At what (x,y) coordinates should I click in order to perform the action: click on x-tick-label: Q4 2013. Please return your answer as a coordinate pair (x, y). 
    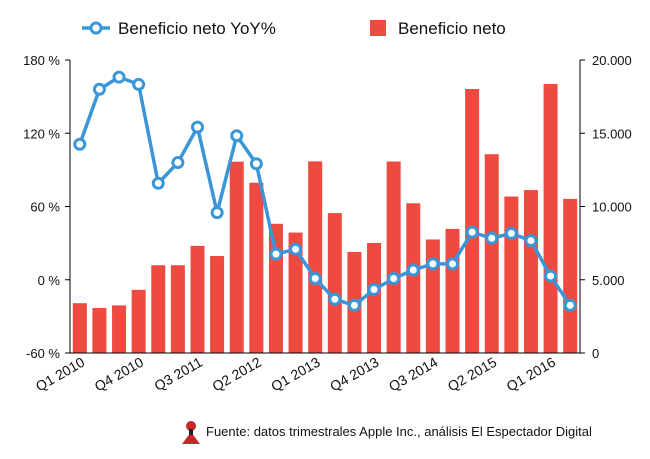
    Looking at the image, I should click on (354, 374).